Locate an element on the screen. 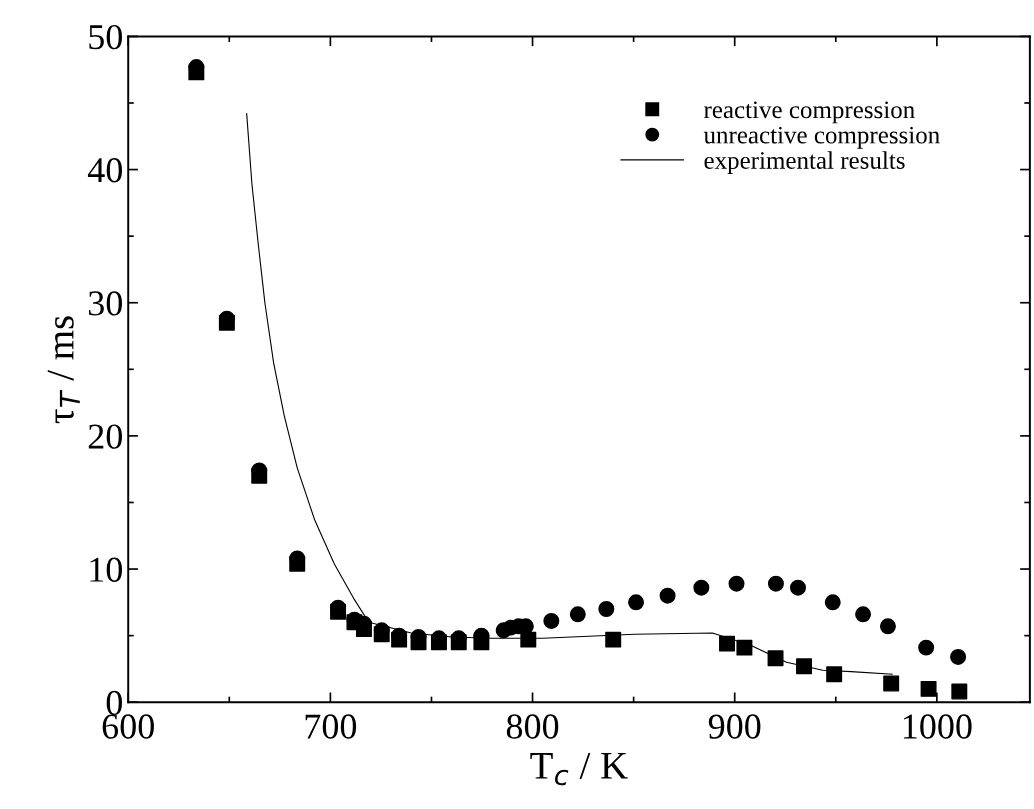 This screenshot has width=1034, height=809. x-tick-label: 700 is located at coordinates (331, 726).